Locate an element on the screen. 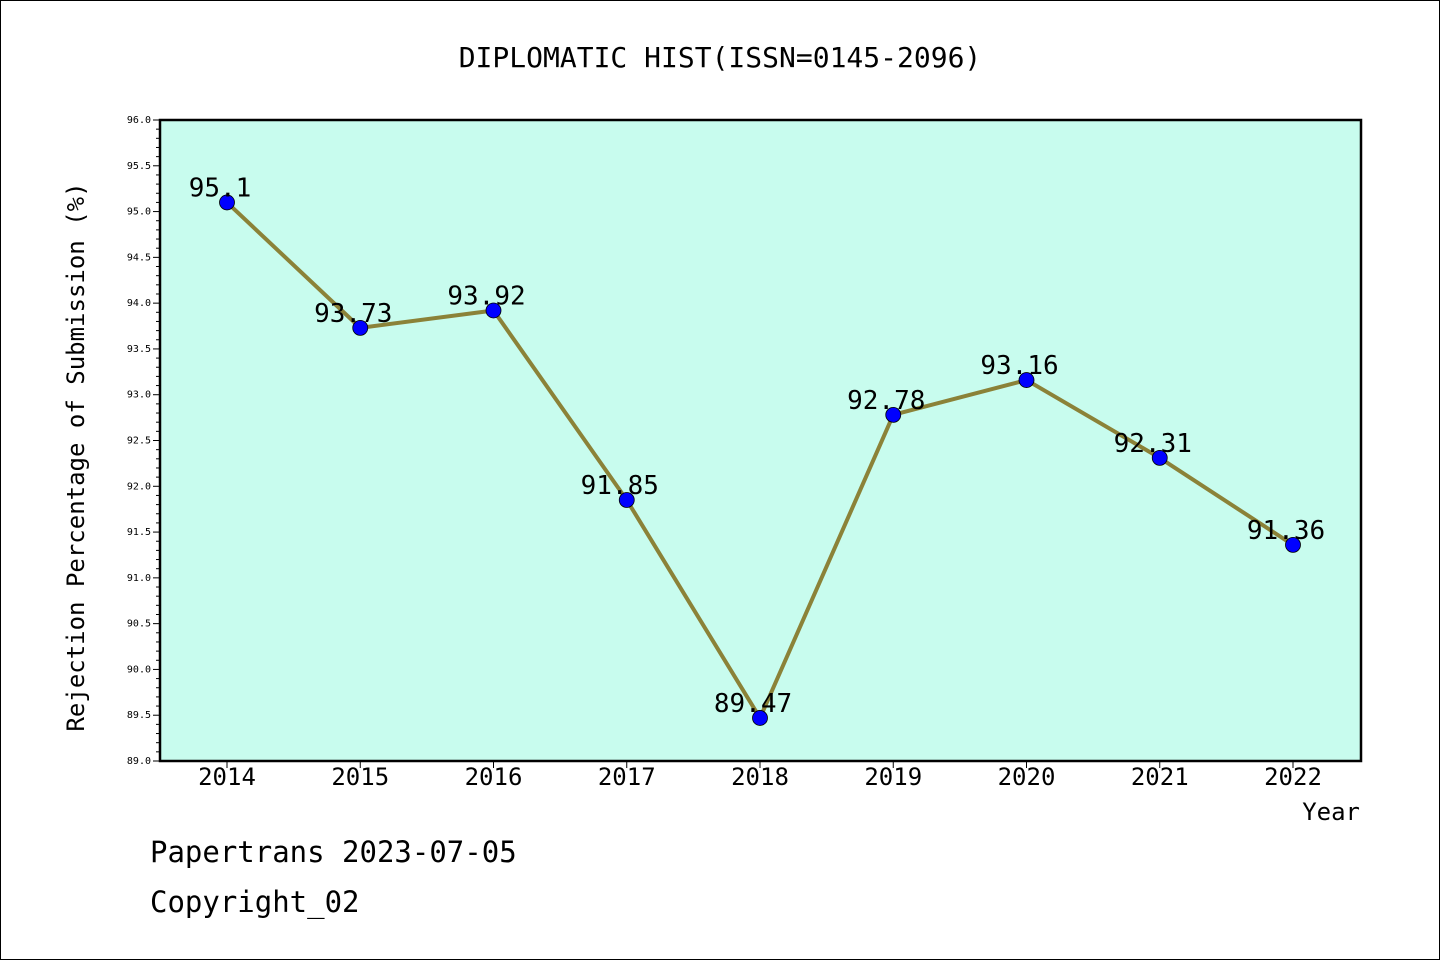  x-tick-label: 2020 is located at coordinates (1027, 777).